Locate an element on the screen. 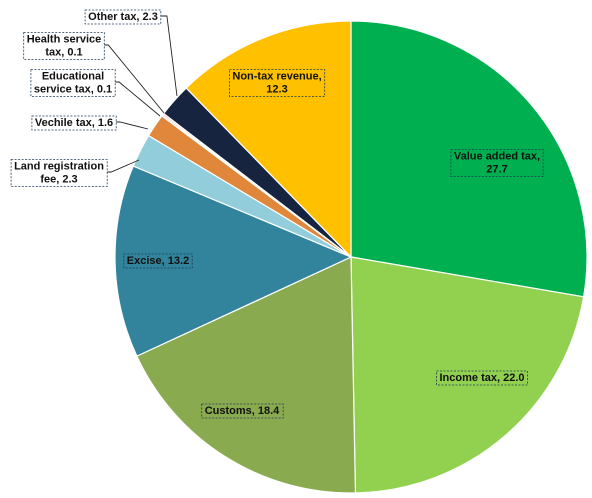 Image resolution: width=592 pixels, height=498 pixels. data-label-text: Land registration fee, 2.3 is located at coordinates (59, 173).